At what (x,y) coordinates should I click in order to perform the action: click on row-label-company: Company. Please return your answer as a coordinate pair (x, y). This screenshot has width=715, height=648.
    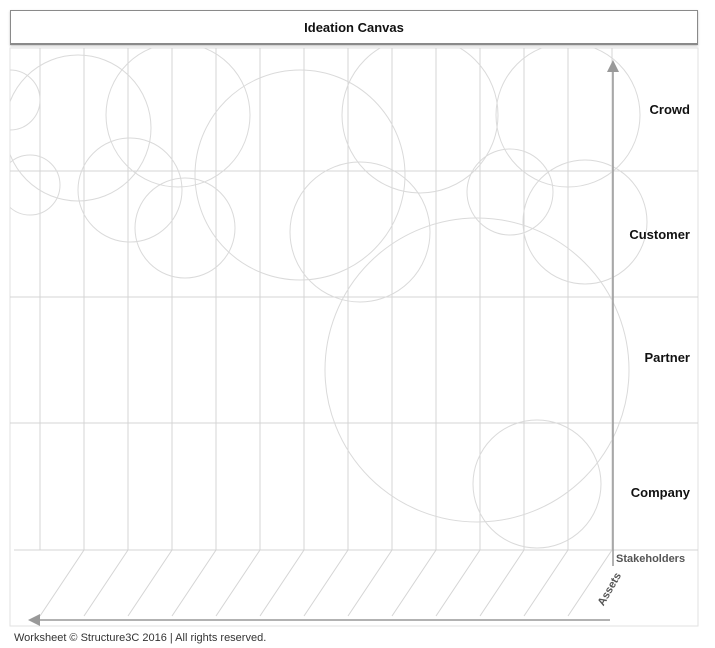
    Looking at the image, I should click on (660, 492).